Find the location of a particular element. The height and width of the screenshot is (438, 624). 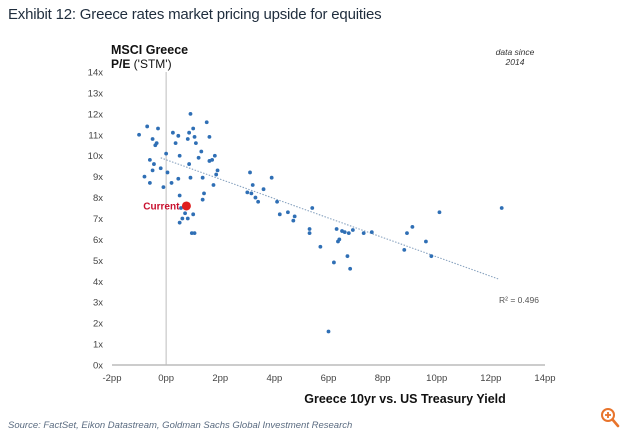

x-tick-label: -2pp is located at coordinates (111, 378).